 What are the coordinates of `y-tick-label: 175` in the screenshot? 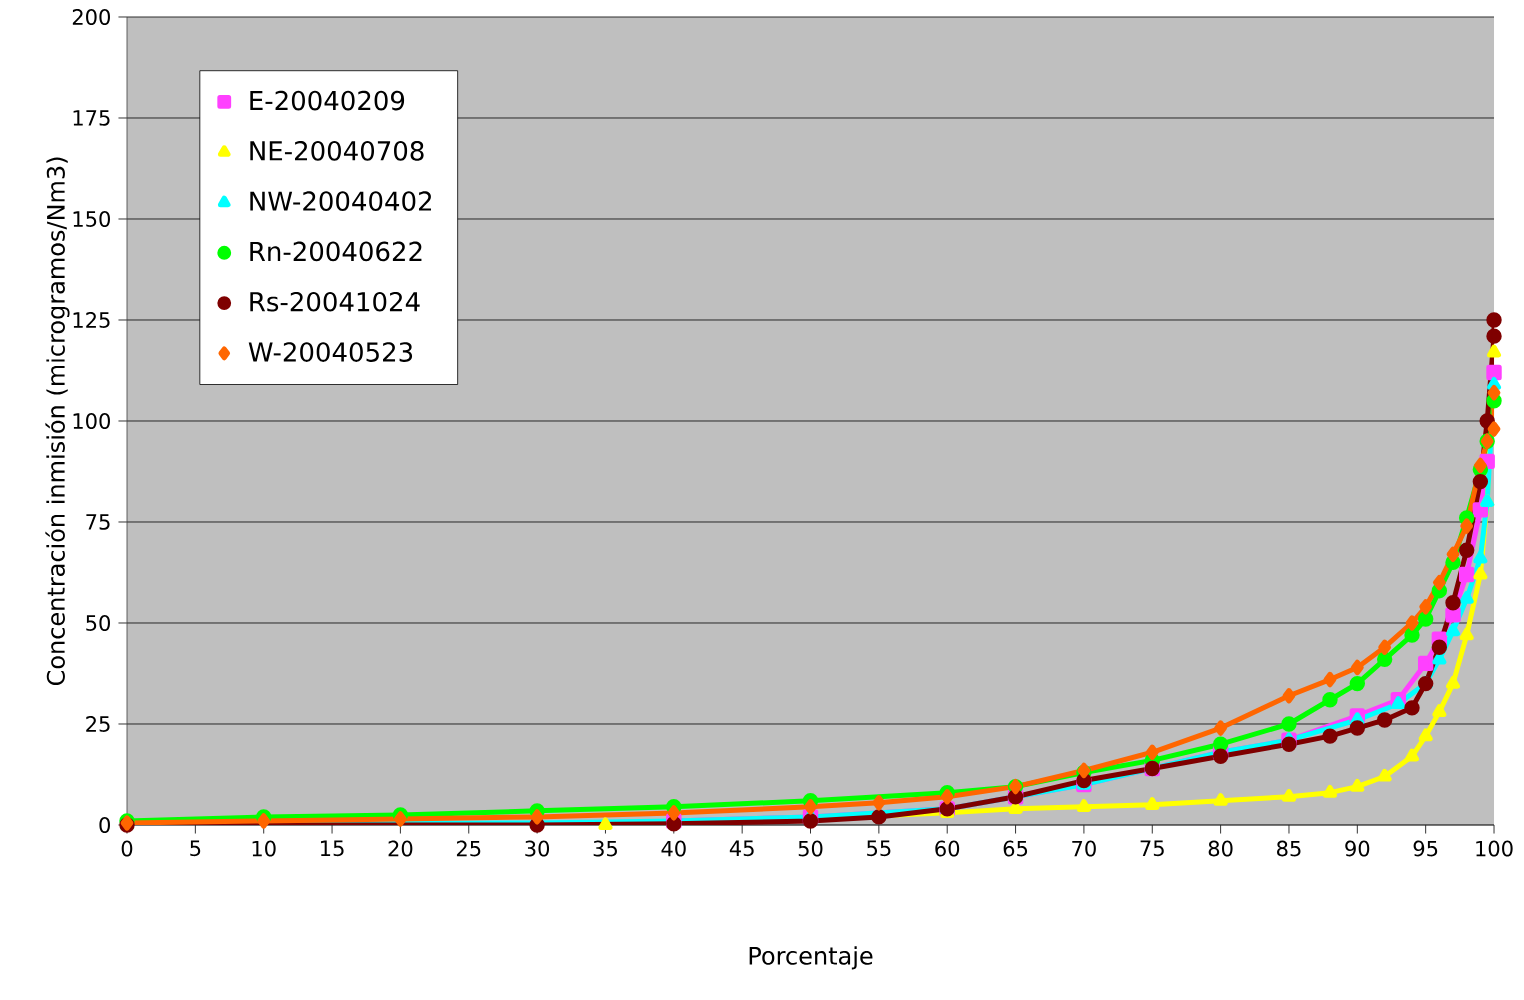 It's located at (91, 118).